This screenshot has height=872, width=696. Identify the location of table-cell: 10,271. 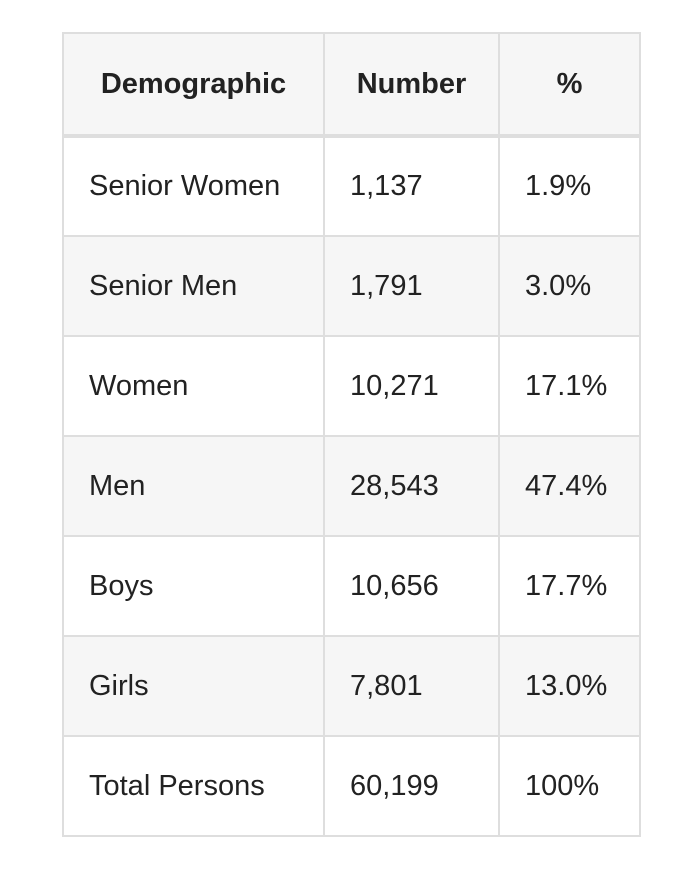
(411, 386).